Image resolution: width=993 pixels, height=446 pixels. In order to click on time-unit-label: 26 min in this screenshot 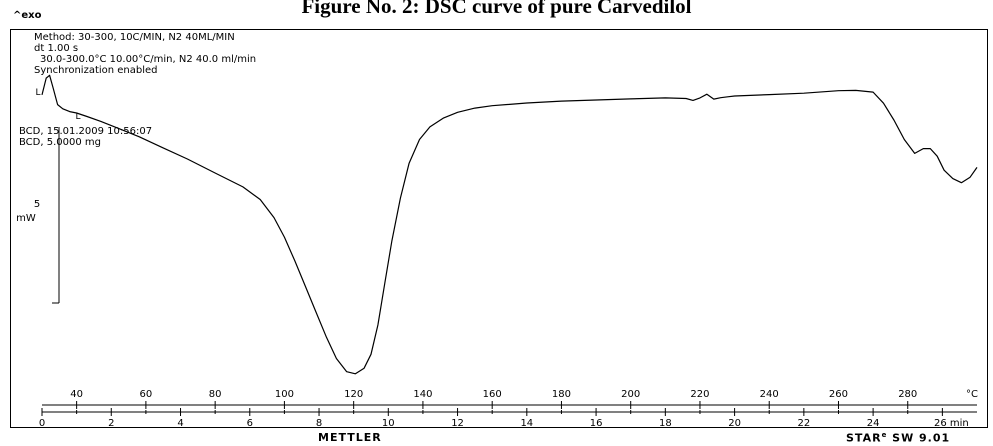, I will do `click(951, 423)`.